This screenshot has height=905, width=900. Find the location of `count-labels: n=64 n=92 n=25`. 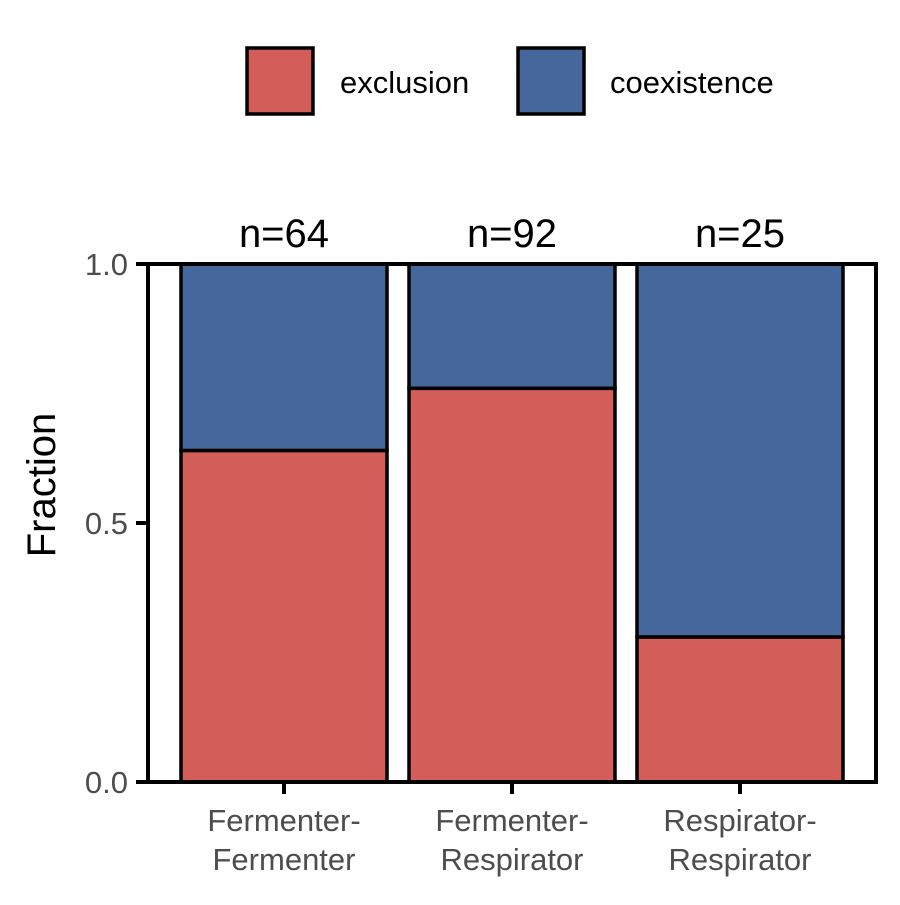

count-labels: n=64 n=92 n=25 is located at coordinates (512, 234).